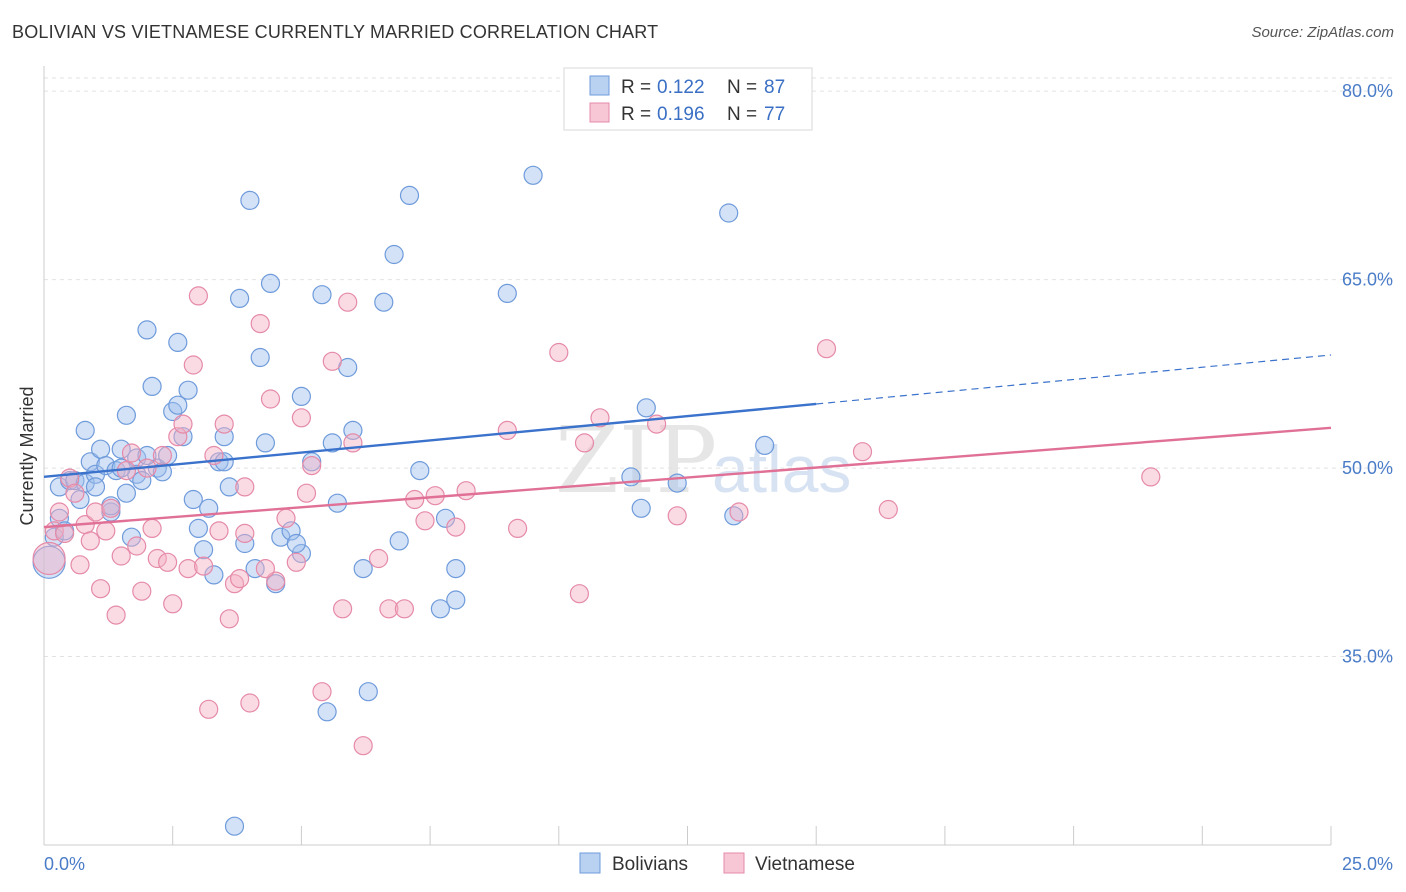 The image size is (1406, 892). I want to click on legend: R = 0.122 N = 87 R = 0.196 N = 77, so click(688, 99).